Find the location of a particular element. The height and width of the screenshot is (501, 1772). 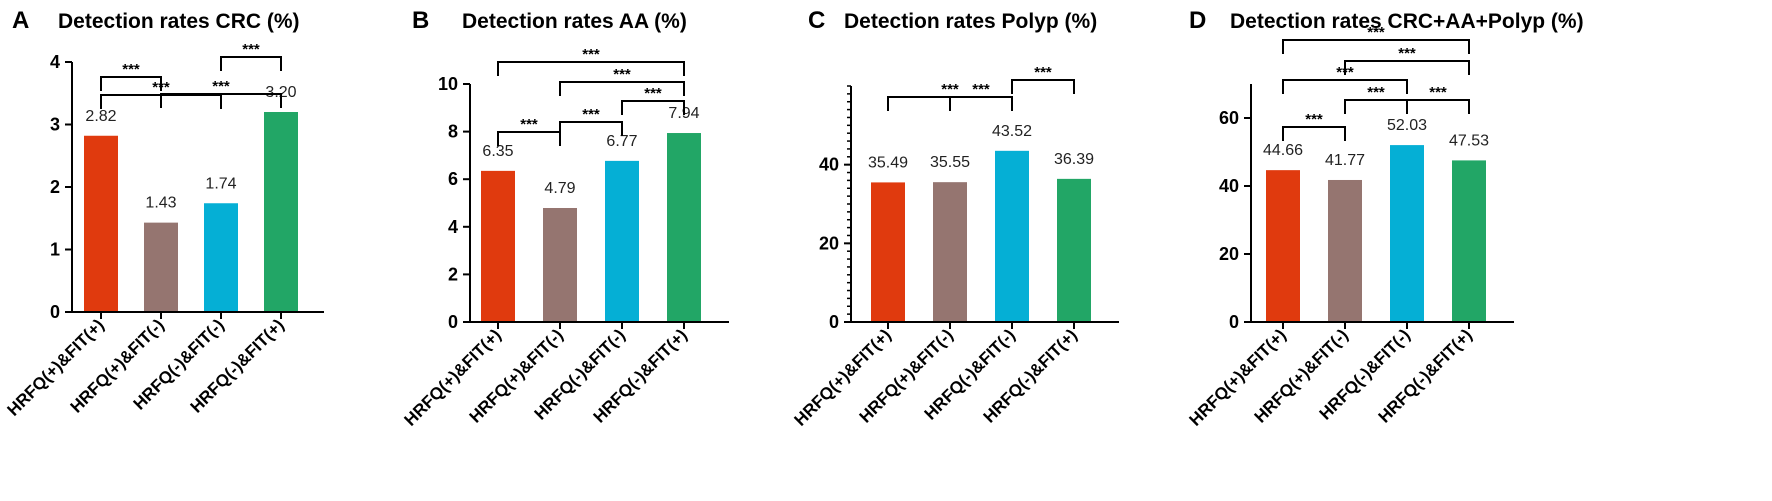

panel-letter: C is located at coordinates (816, 20).